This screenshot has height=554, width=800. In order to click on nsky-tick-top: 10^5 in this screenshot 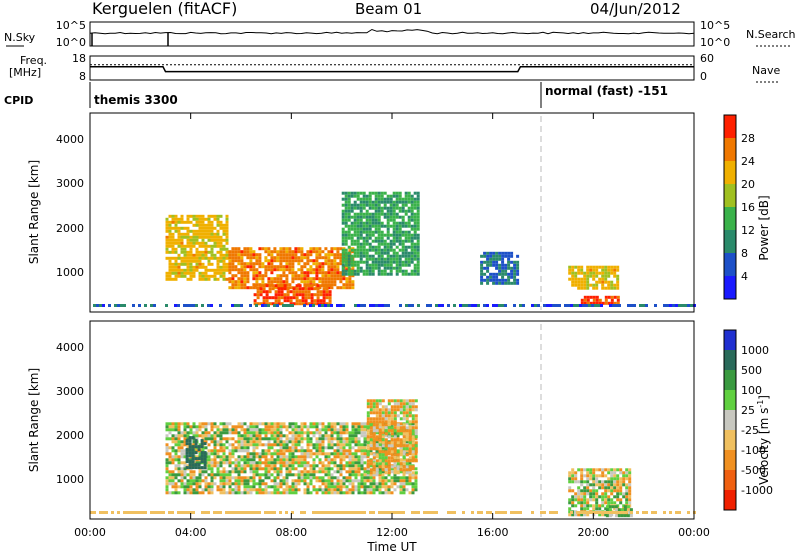, I will do `click(71, 25)`.